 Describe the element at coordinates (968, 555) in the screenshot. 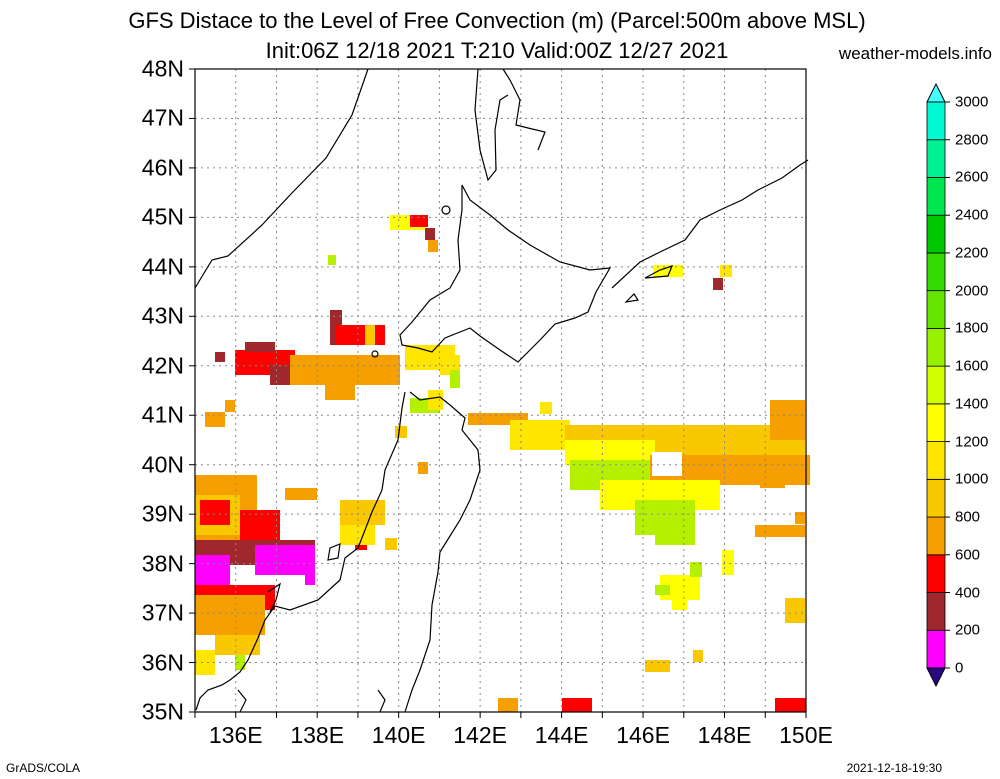

I see `colorbar-label: 600` at that location.